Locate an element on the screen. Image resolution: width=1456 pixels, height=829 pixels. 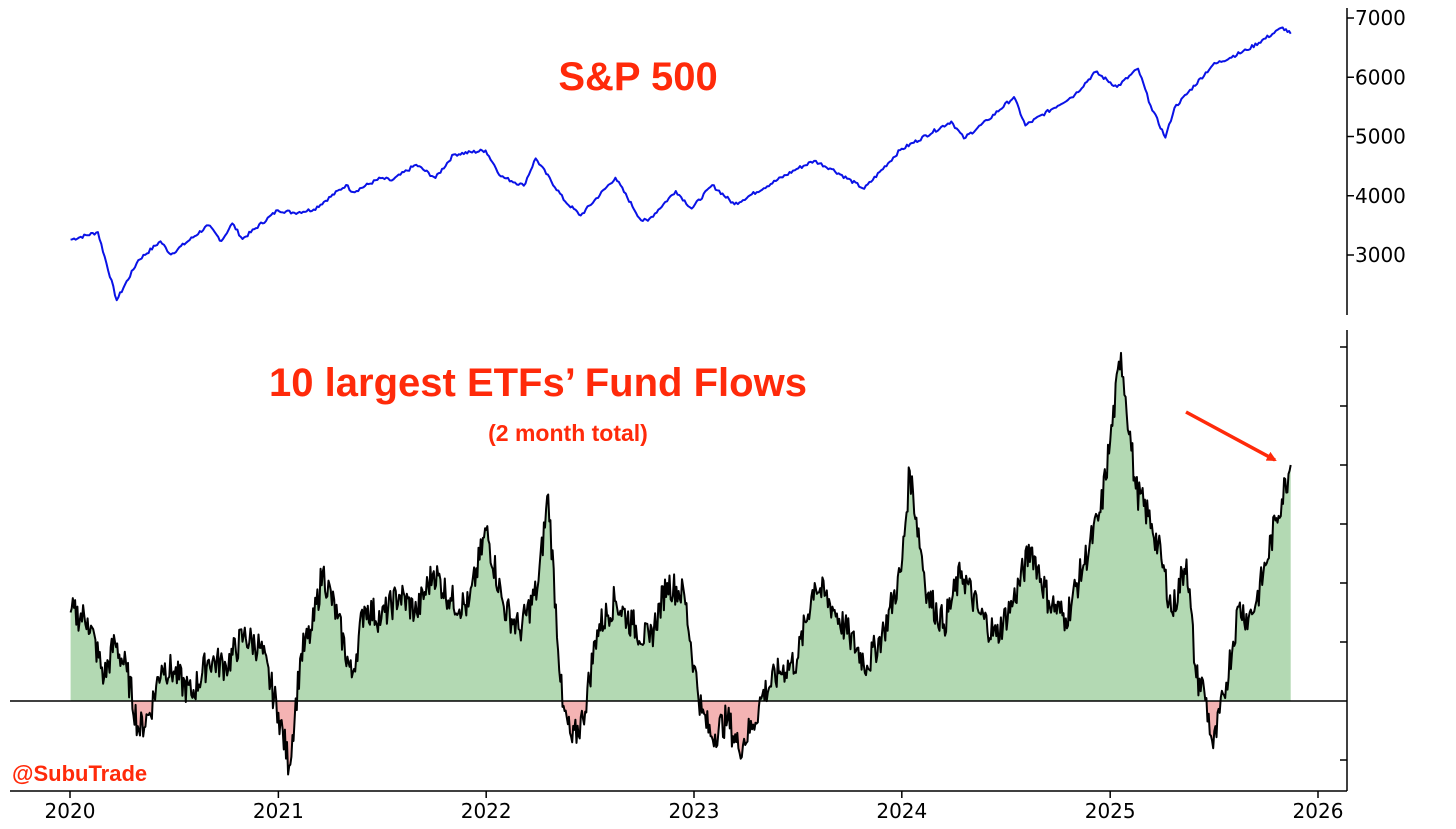
sp500-y-tick-label: 7000 is located at coordinates (1380, 18).